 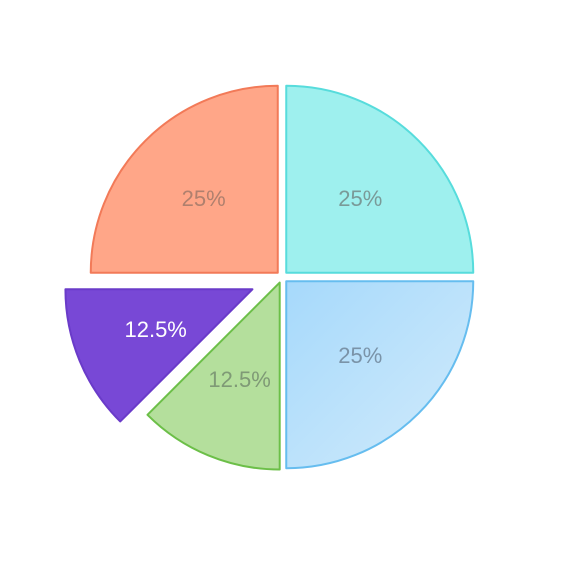 I want to click on pie-slice-label-3: 12.5%, so click(x=239, y=379).